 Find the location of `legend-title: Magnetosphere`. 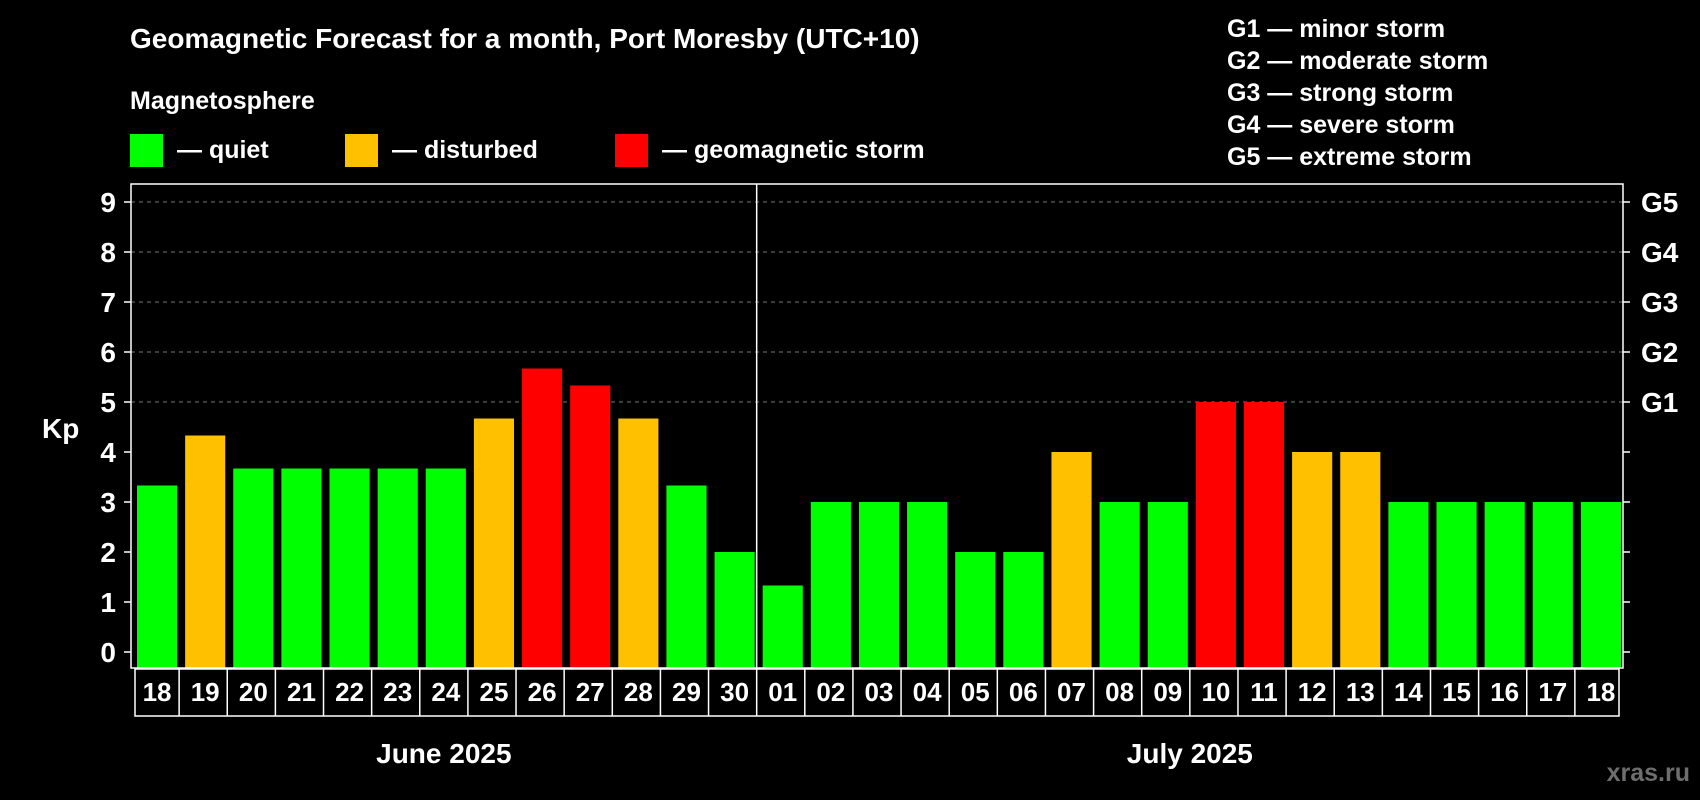

legend-title: Magnetosphere is located at coordinates (222, 101).